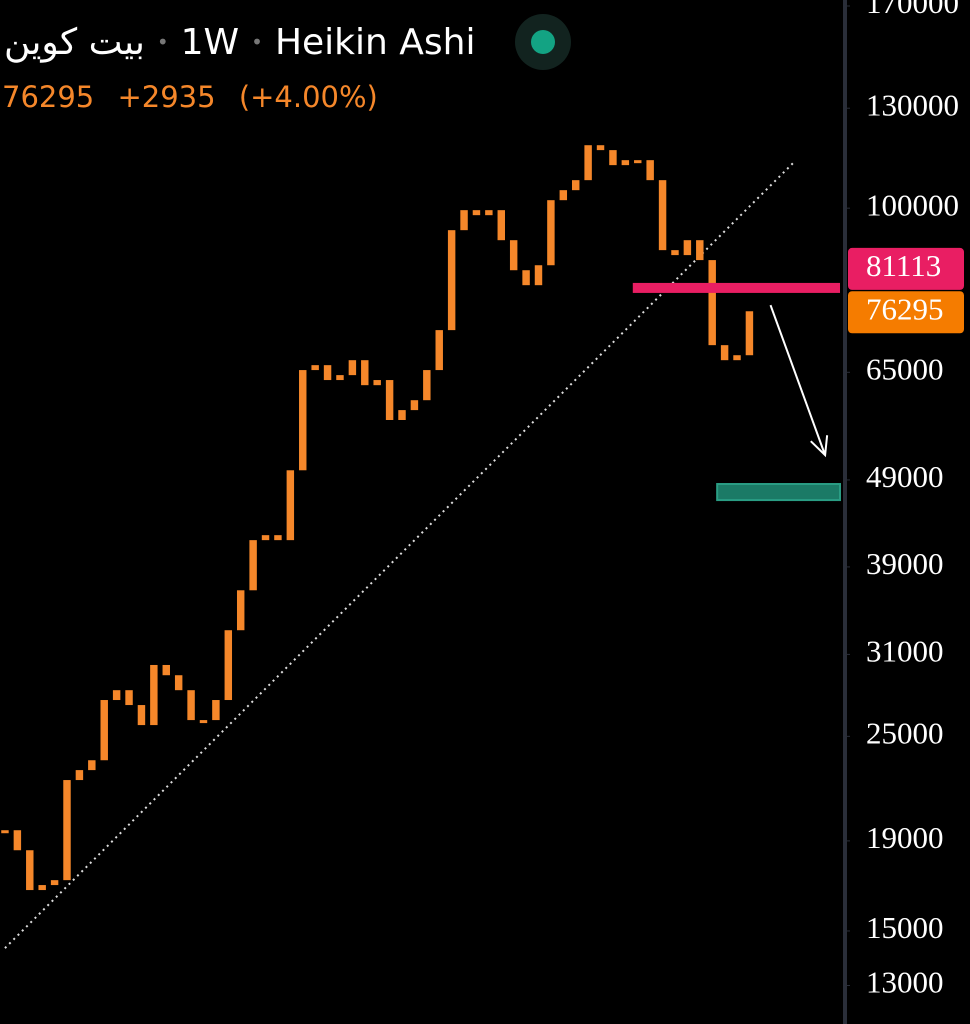 This screenshot has height=1024, width=970. Describe the element at coordinates (905, 368) in the screenshot. I see `y-tick-label: 65000` at that location.